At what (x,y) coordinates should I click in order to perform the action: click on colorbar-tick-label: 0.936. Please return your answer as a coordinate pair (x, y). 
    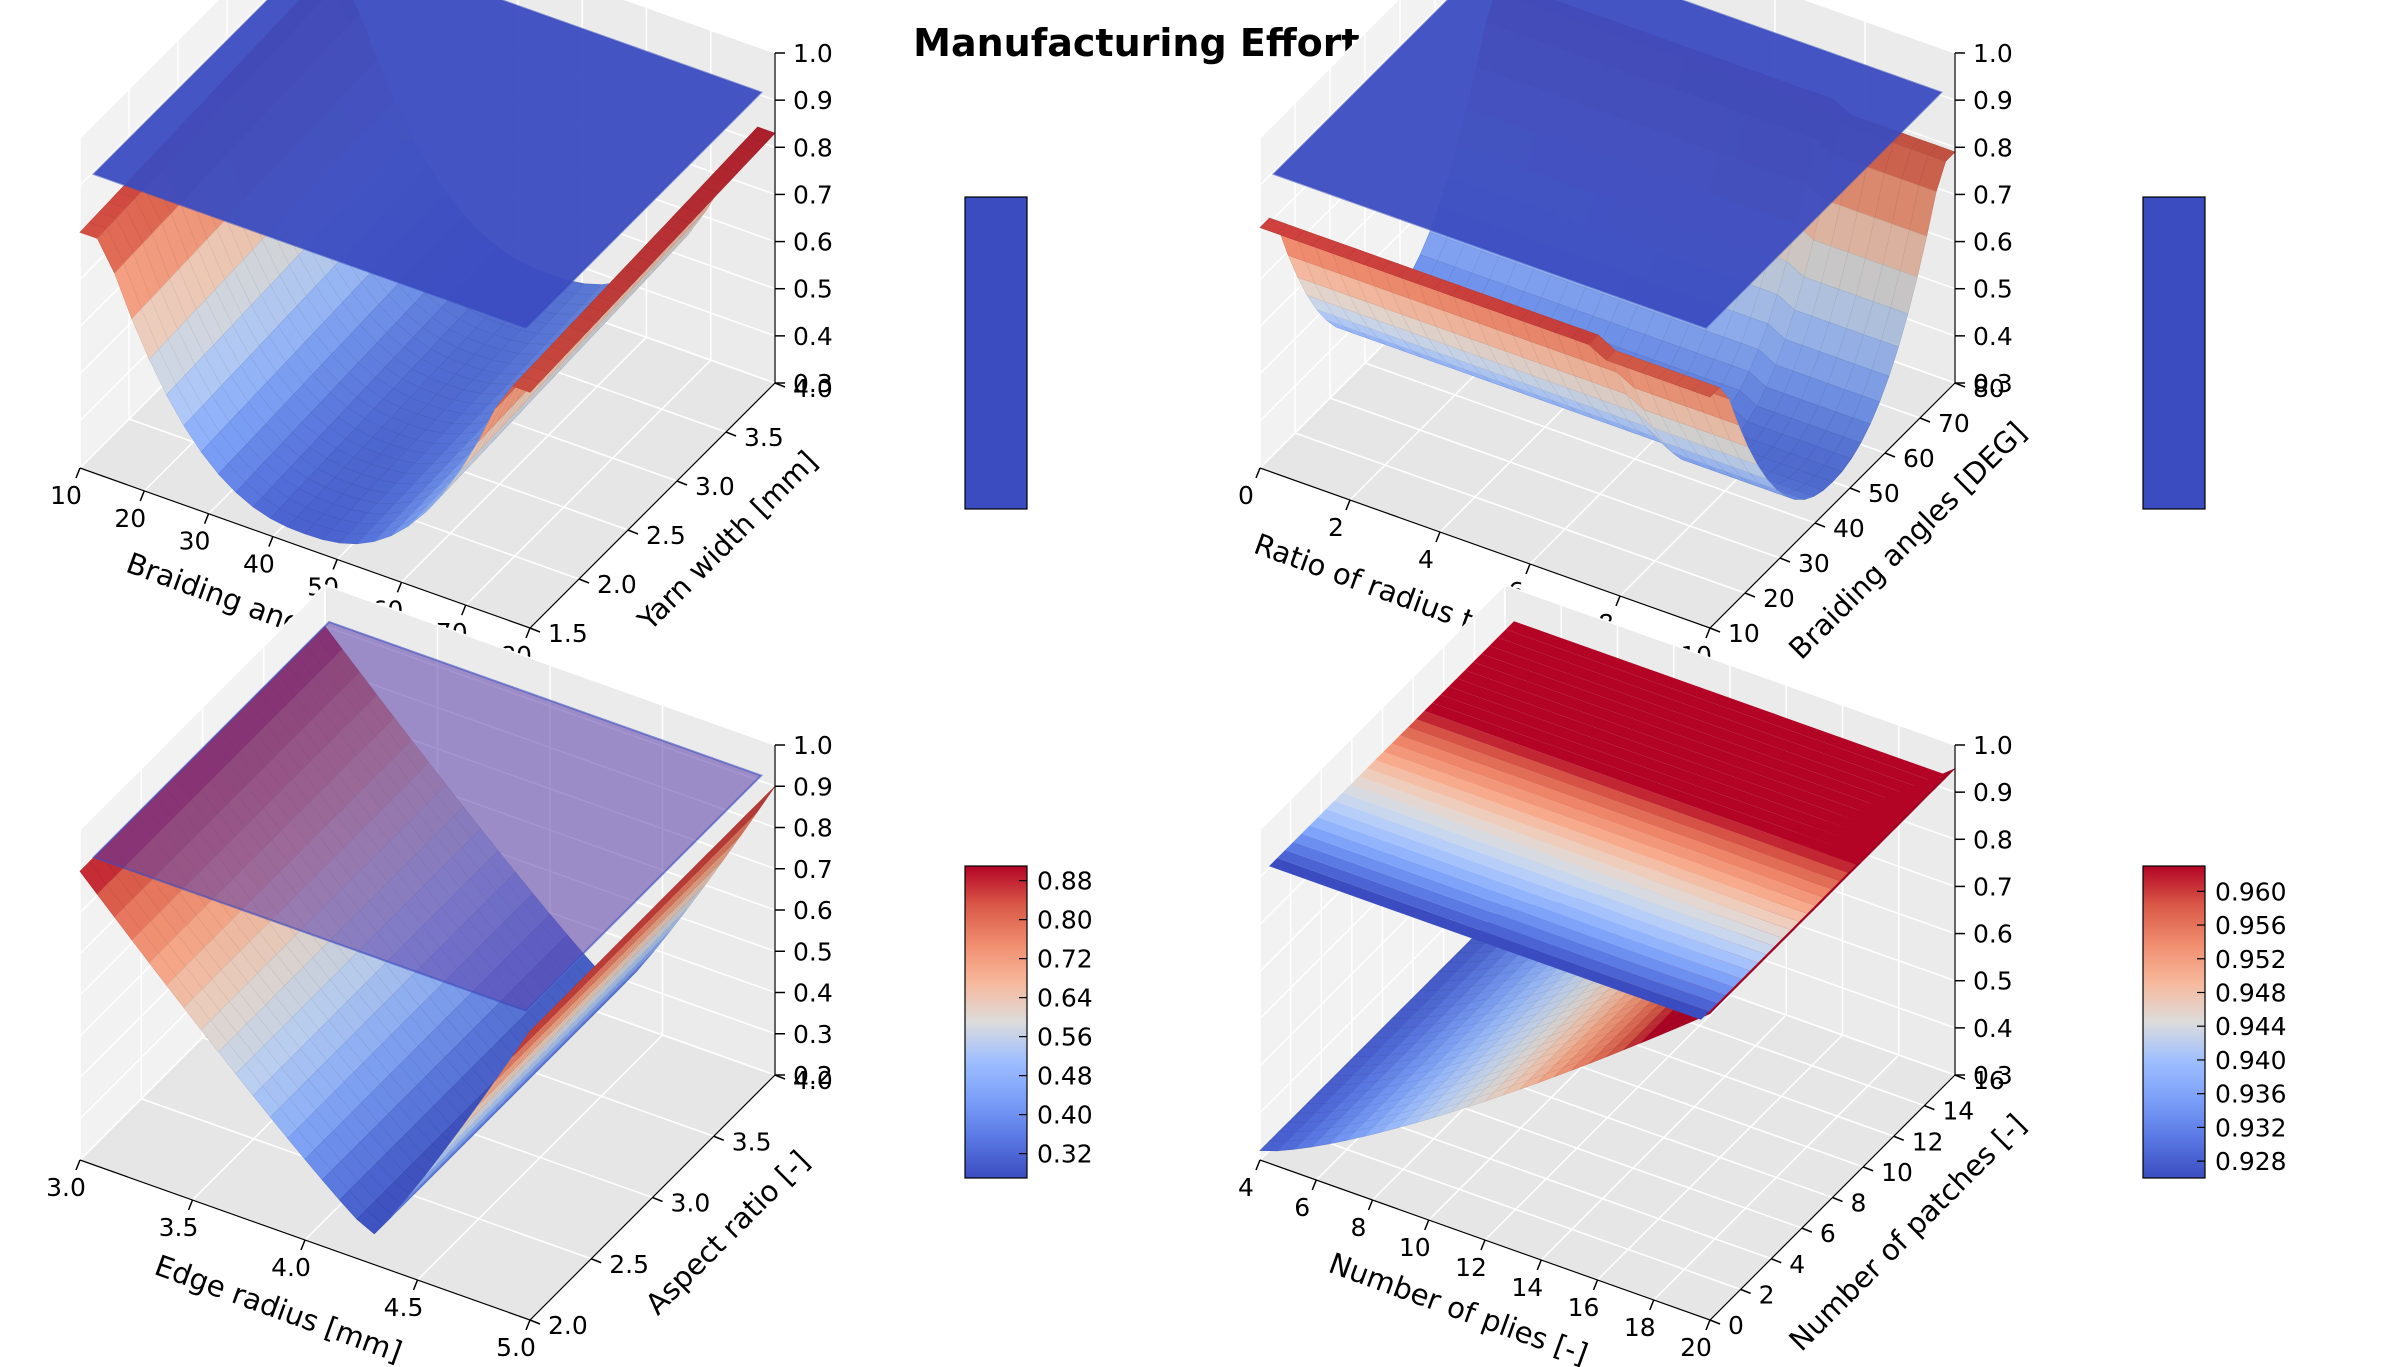
    Looking at the image, I should click on (2251, 1094).